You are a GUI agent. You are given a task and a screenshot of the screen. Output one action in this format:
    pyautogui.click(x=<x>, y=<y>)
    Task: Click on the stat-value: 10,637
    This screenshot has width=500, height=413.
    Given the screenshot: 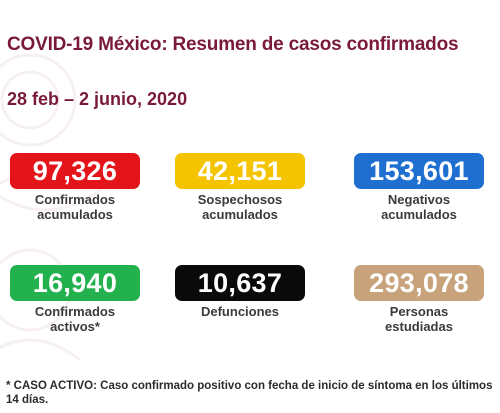 What is the action you would take?
    pyautogui.click(x=240, y=283)
    